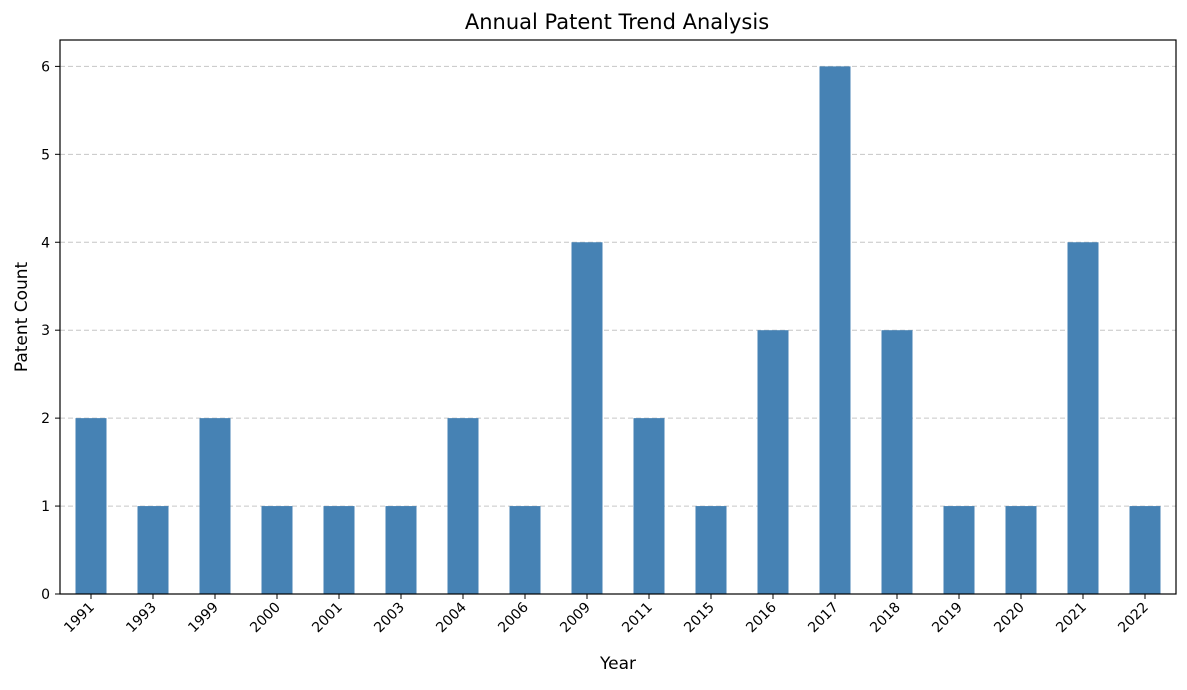 Image resolution: width=1187 pixels, height=690 pixels. What do you see at coordinates (525, 550) in the screenshot?
I see `bar-2006` at bounding box center [525, 550].